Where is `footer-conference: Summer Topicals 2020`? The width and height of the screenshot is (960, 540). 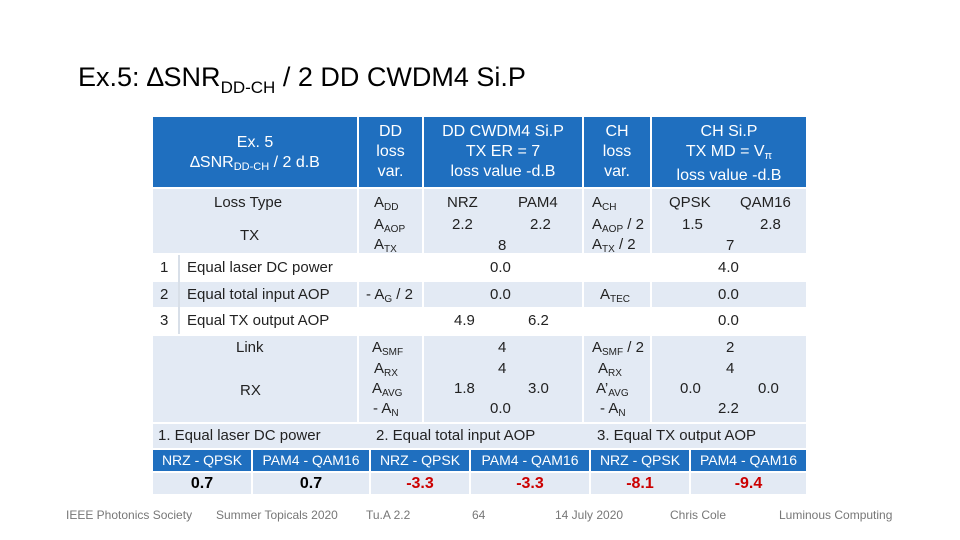 footer-conference: Summer Topicals 2020 is located at coordinates (277, 515).